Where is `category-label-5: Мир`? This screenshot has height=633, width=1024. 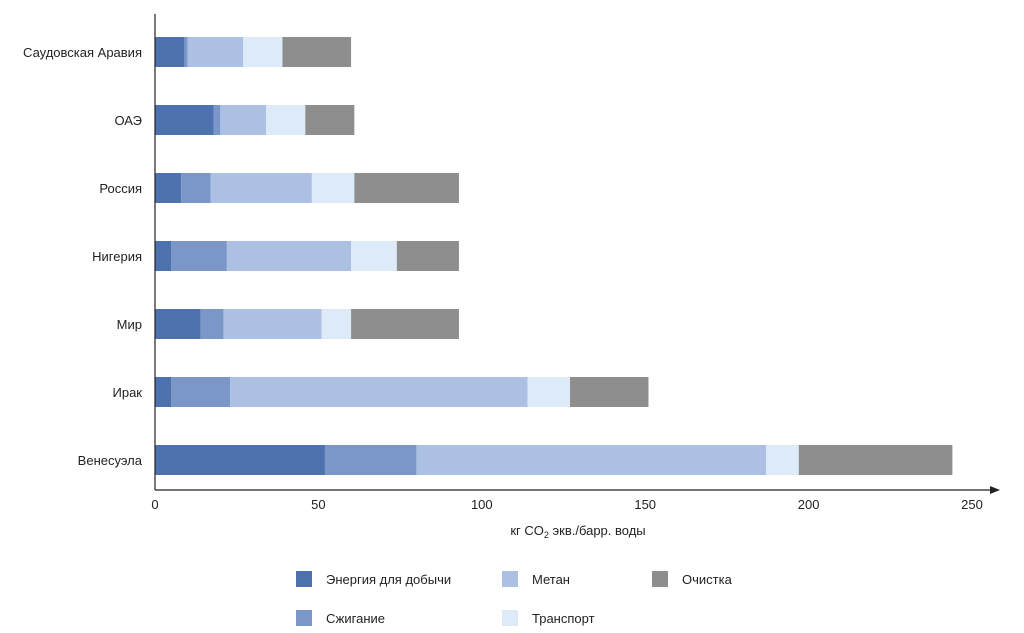 category-label-5: Мир is located at coordinates (129, 324).